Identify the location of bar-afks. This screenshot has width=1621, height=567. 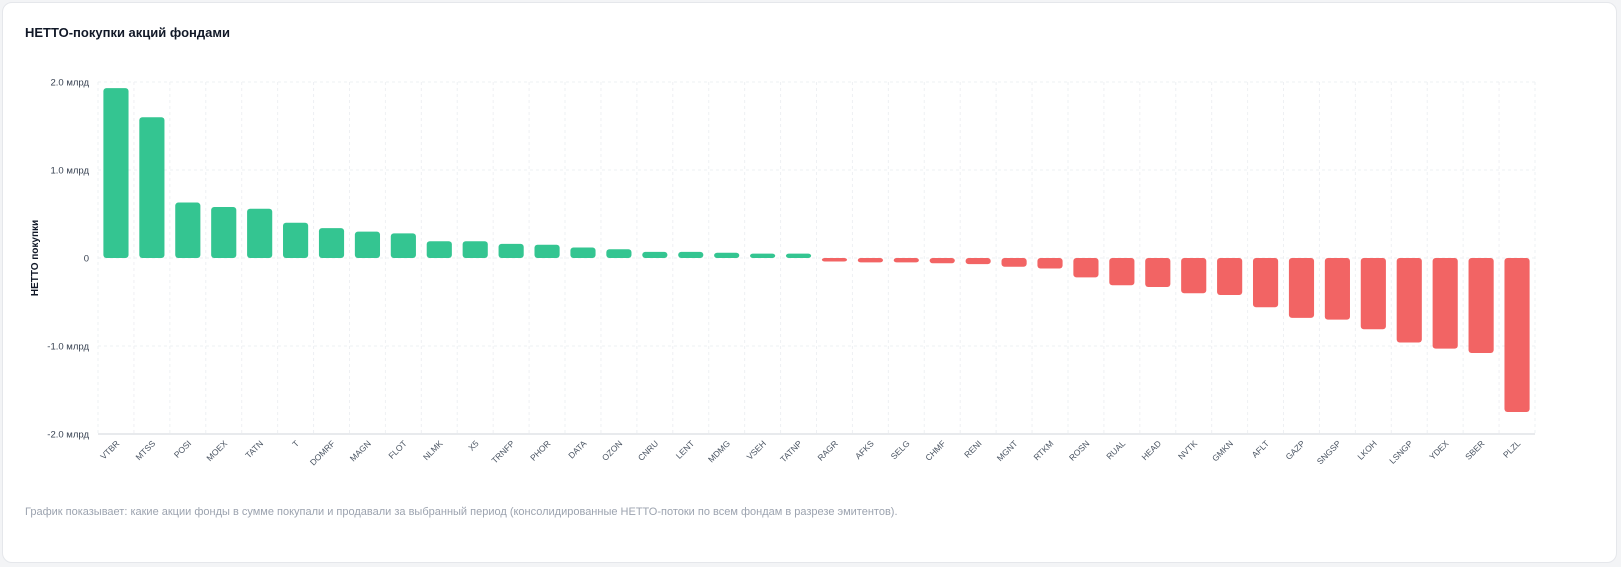
(870, 260).